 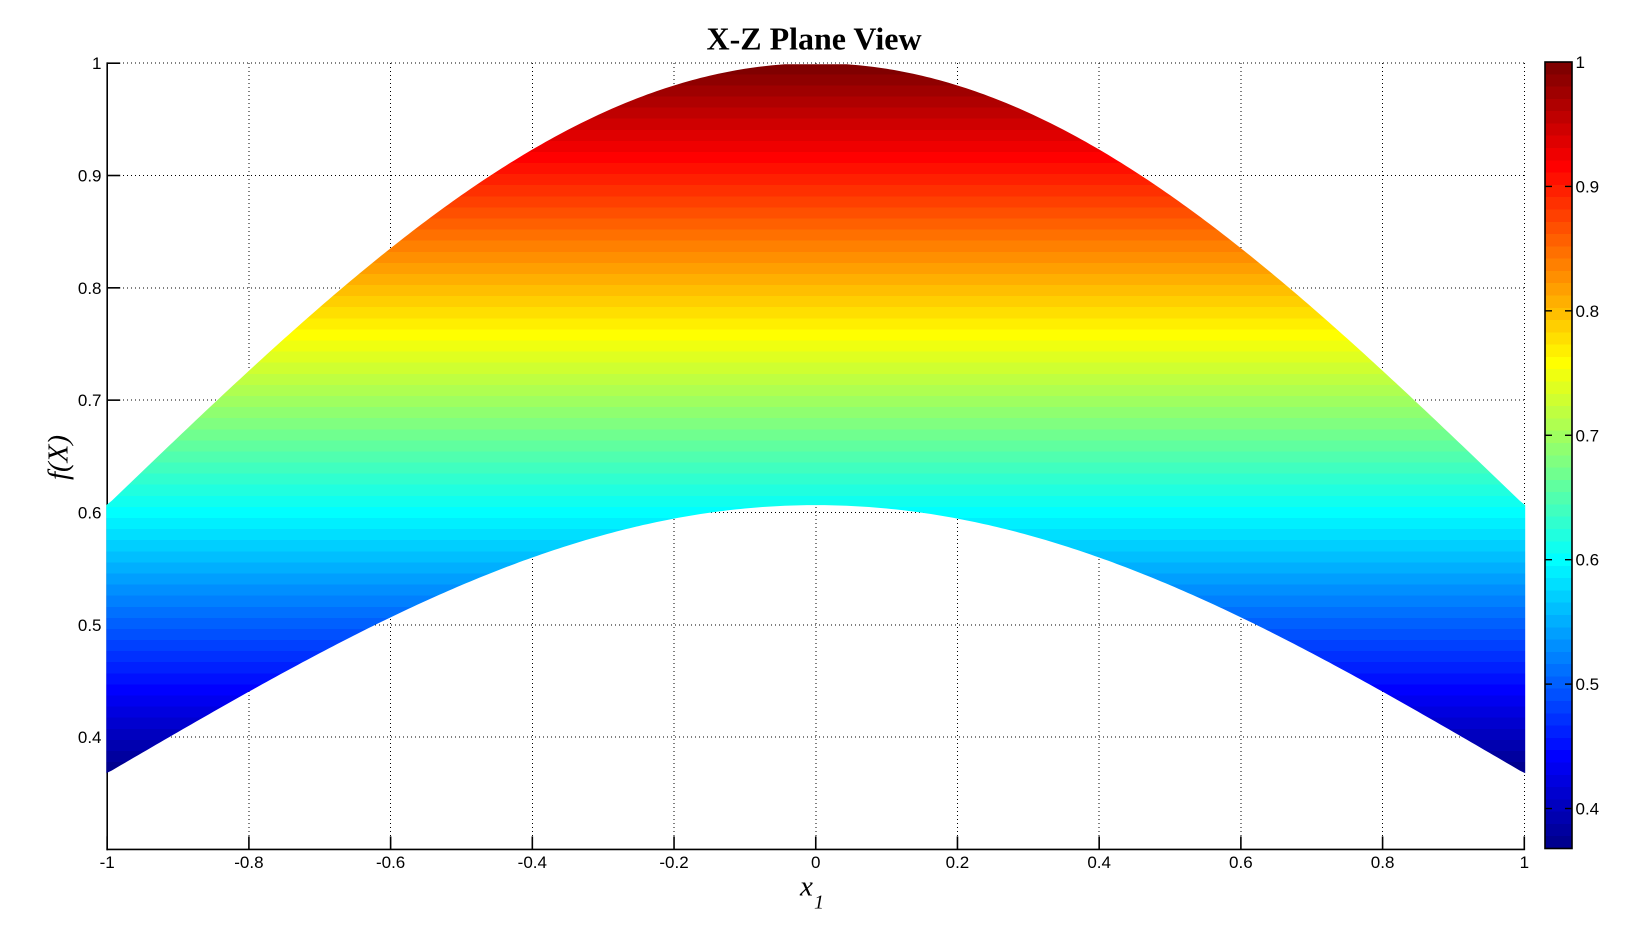 I want to click on svg-text: -0.8, so click(x=248, y=862).